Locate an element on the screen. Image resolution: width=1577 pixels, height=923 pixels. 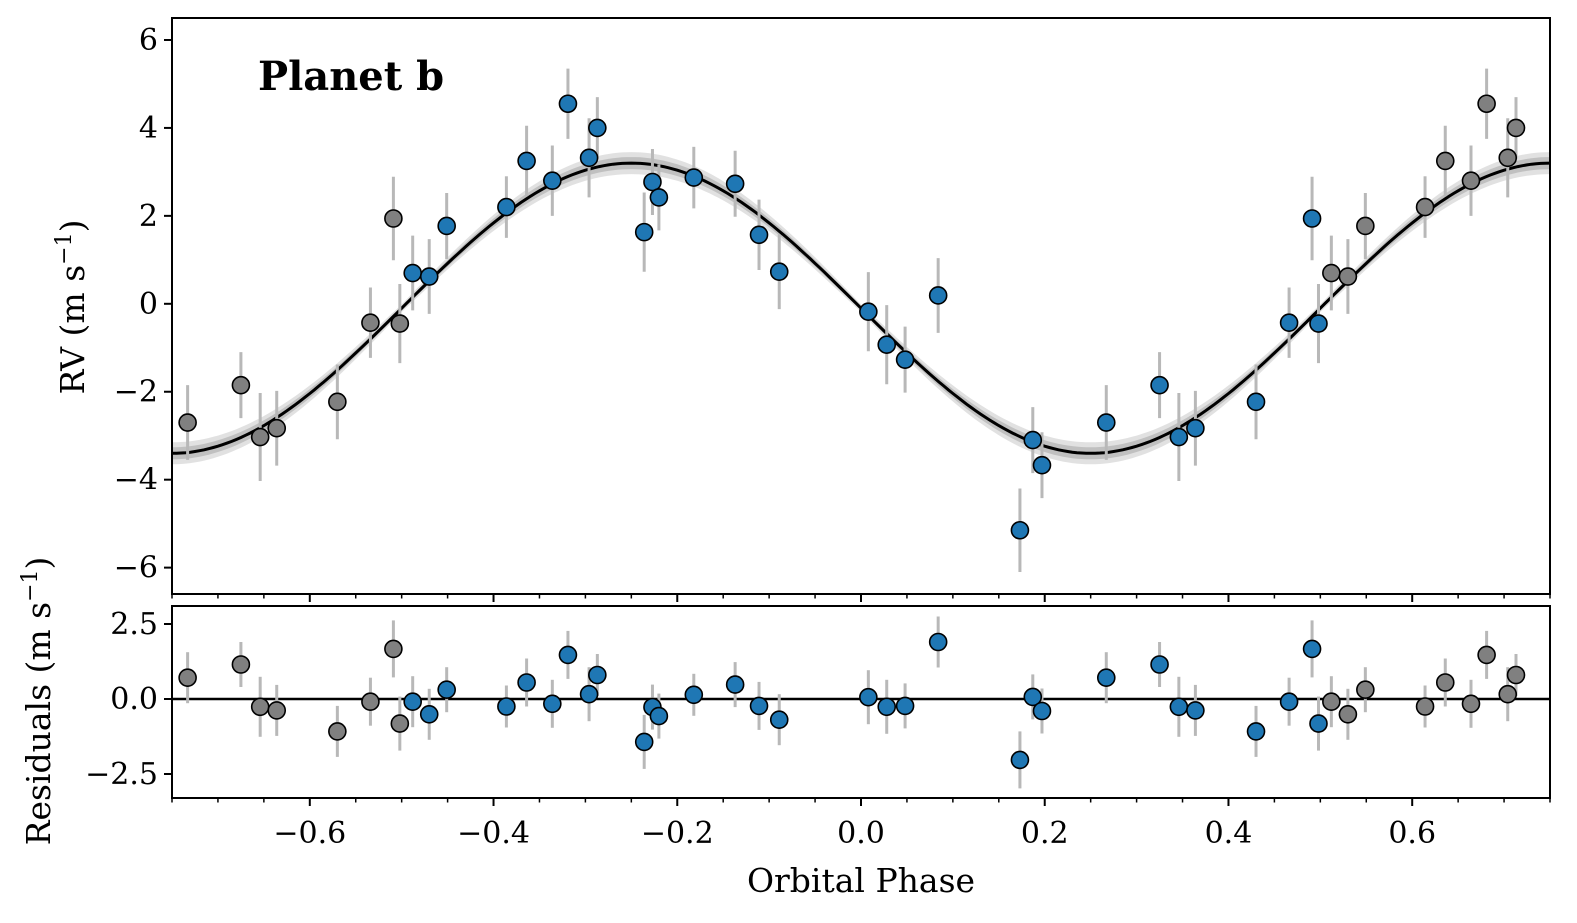
xtick-label-0: −0.6 is located at coordinates (309, 833).